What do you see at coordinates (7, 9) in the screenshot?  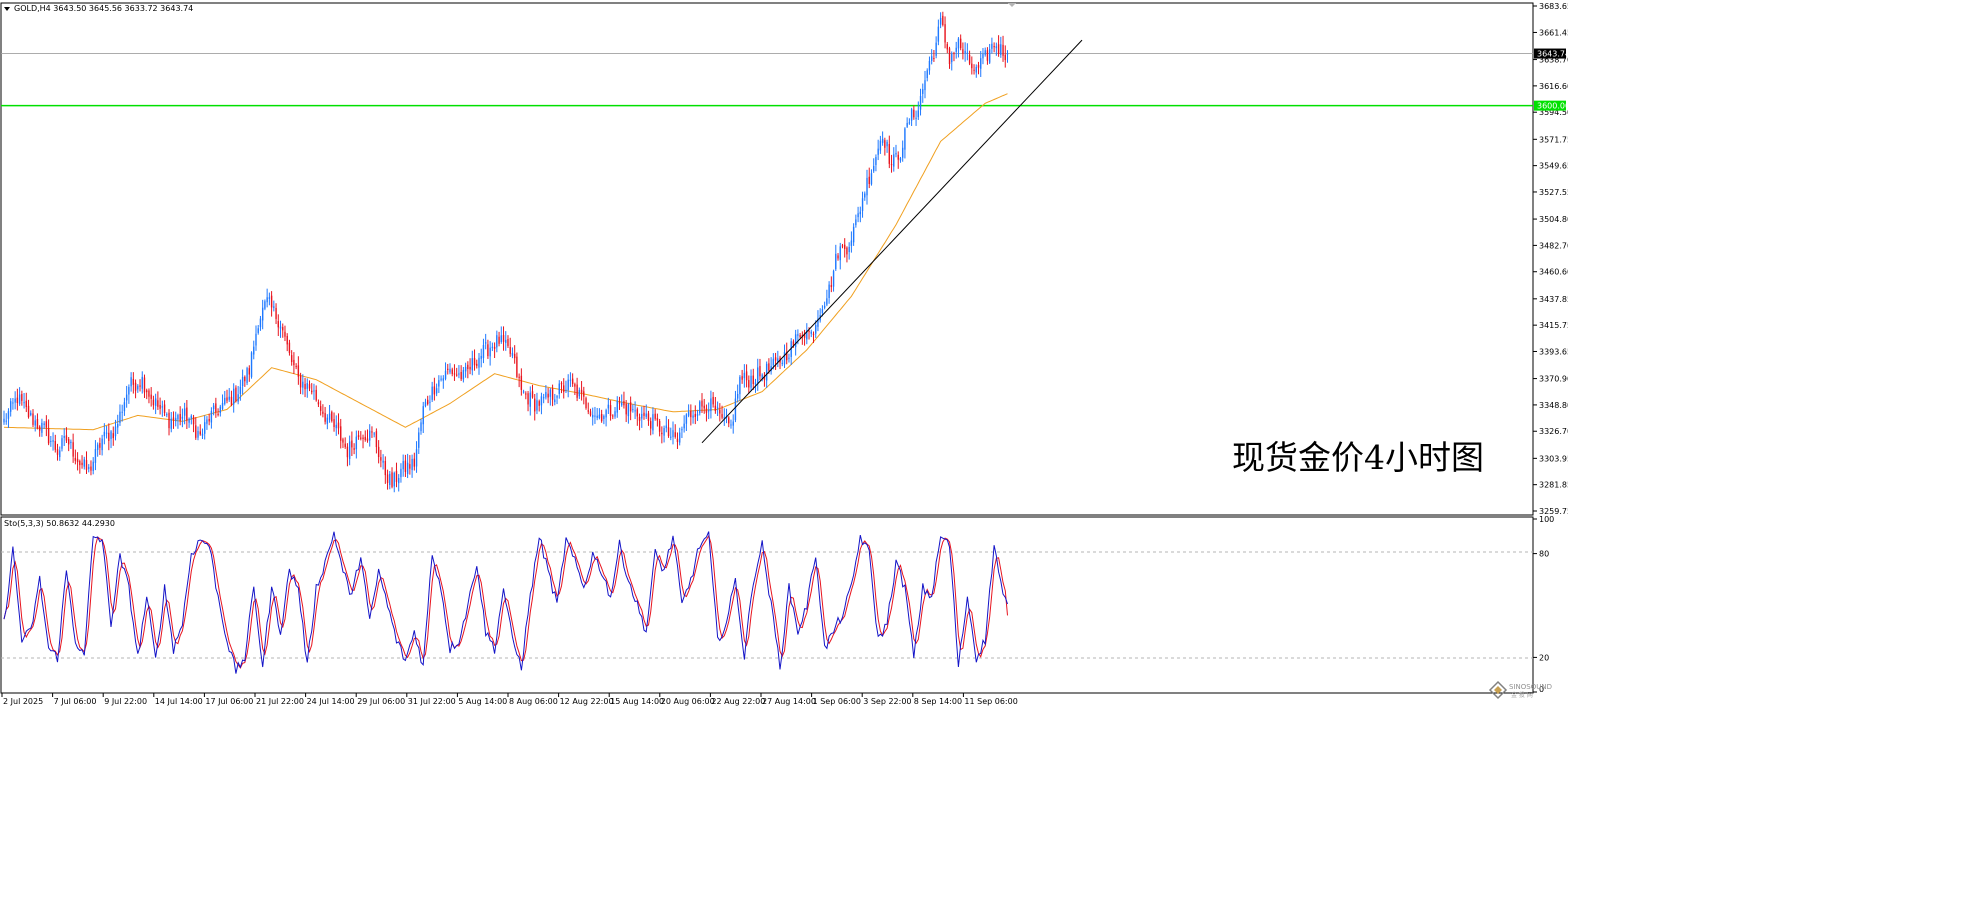 I see `dropdown-triangle-icon` at bounding box center [7, 9].